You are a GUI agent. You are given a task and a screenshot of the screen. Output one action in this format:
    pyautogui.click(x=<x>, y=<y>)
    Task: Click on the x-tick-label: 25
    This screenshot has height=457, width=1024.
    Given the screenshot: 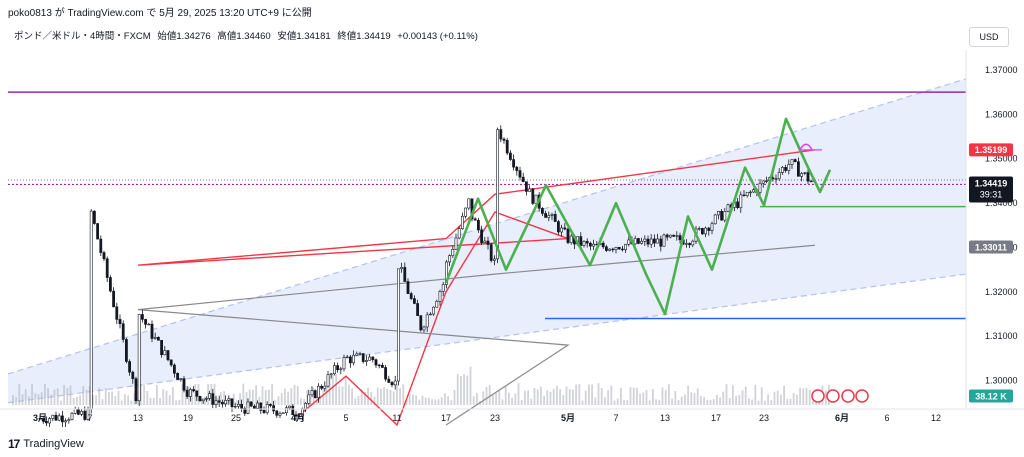 What is the action you would take?
    pyautogui.click(x=236, y=418)
    